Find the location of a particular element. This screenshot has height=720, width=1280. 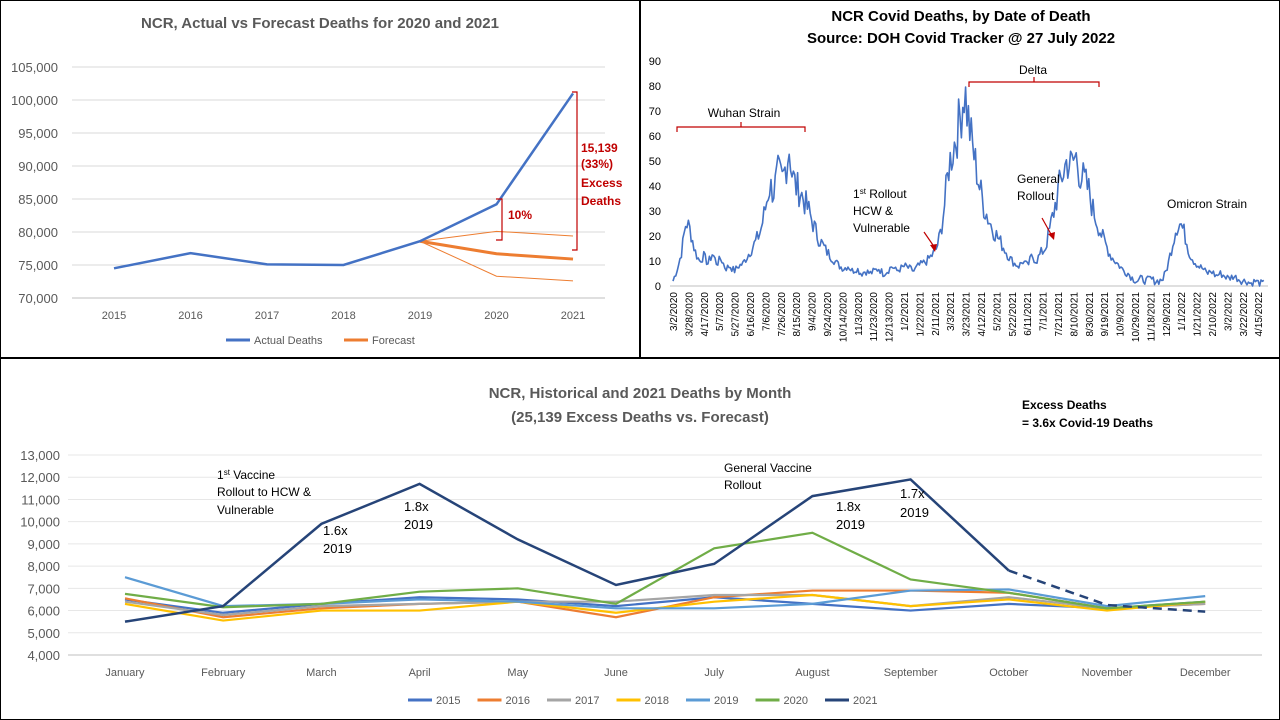

chart2-x-tick-label: 10/14/2020 is located at coordinates (843, 317).